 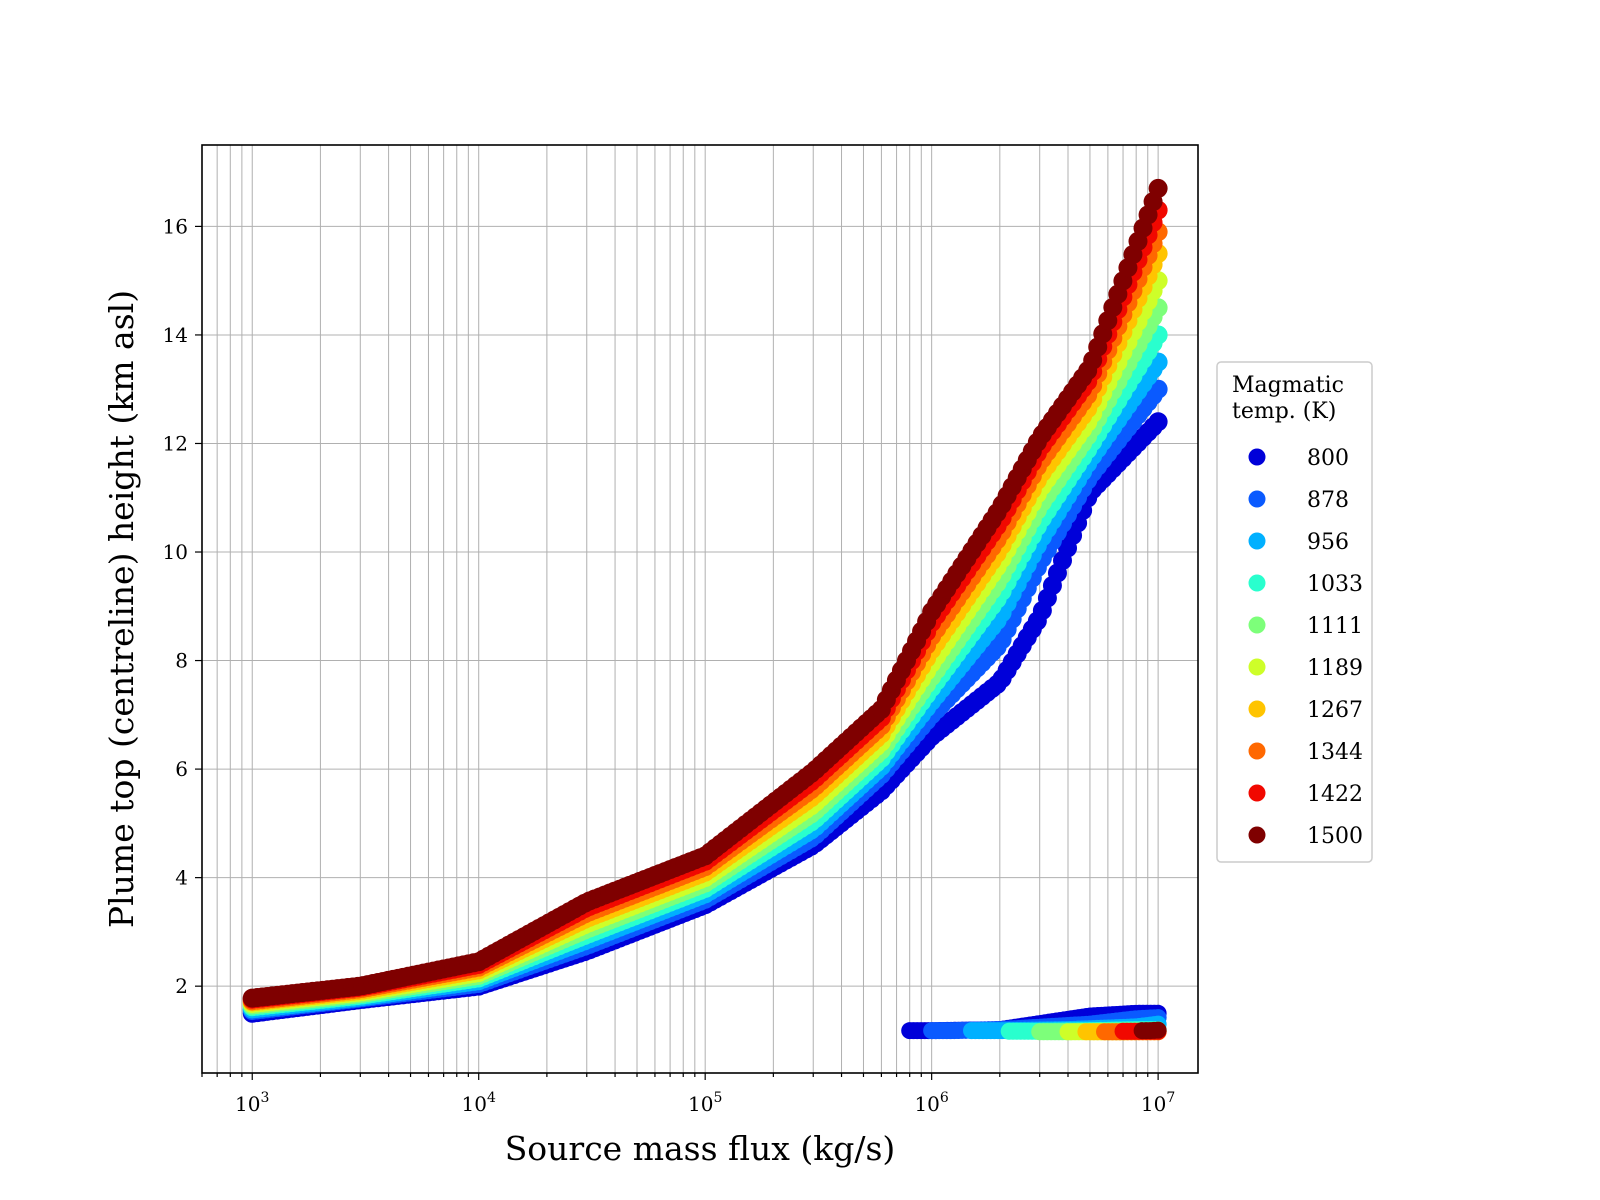 What do you see at coordinates (181, 878) in the screenshot?
I see `y-tick-label: 4` at bounding box center [181, 878].